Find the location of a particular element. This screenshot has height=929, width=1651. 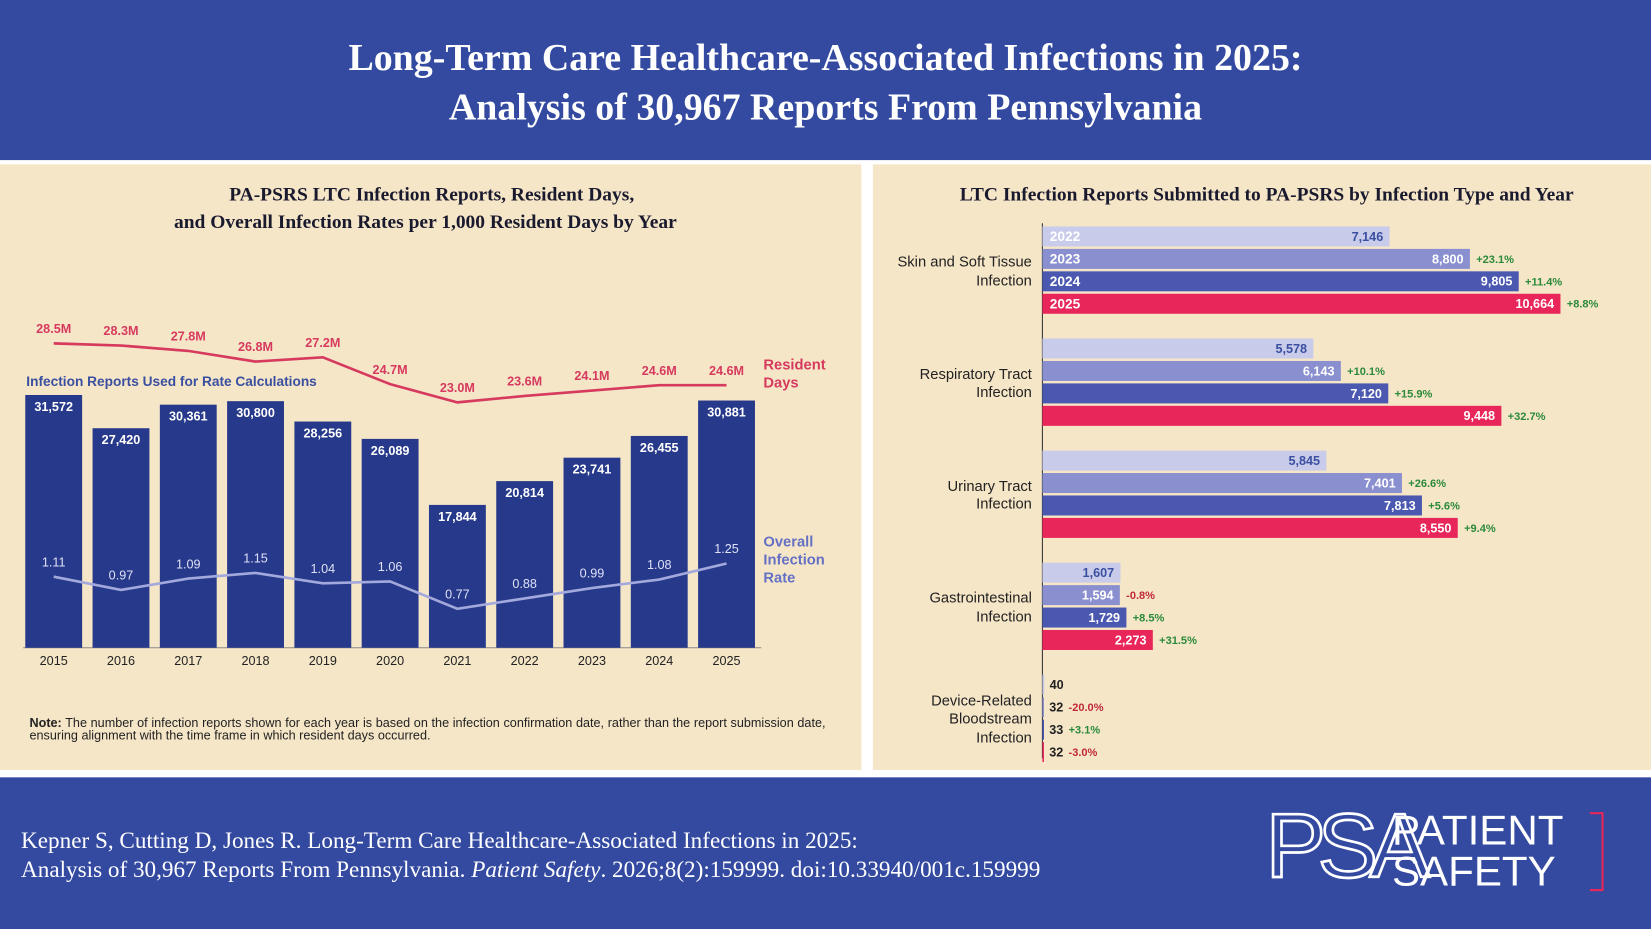

change-label: +23.1% is located at coordinates (1495, 260).